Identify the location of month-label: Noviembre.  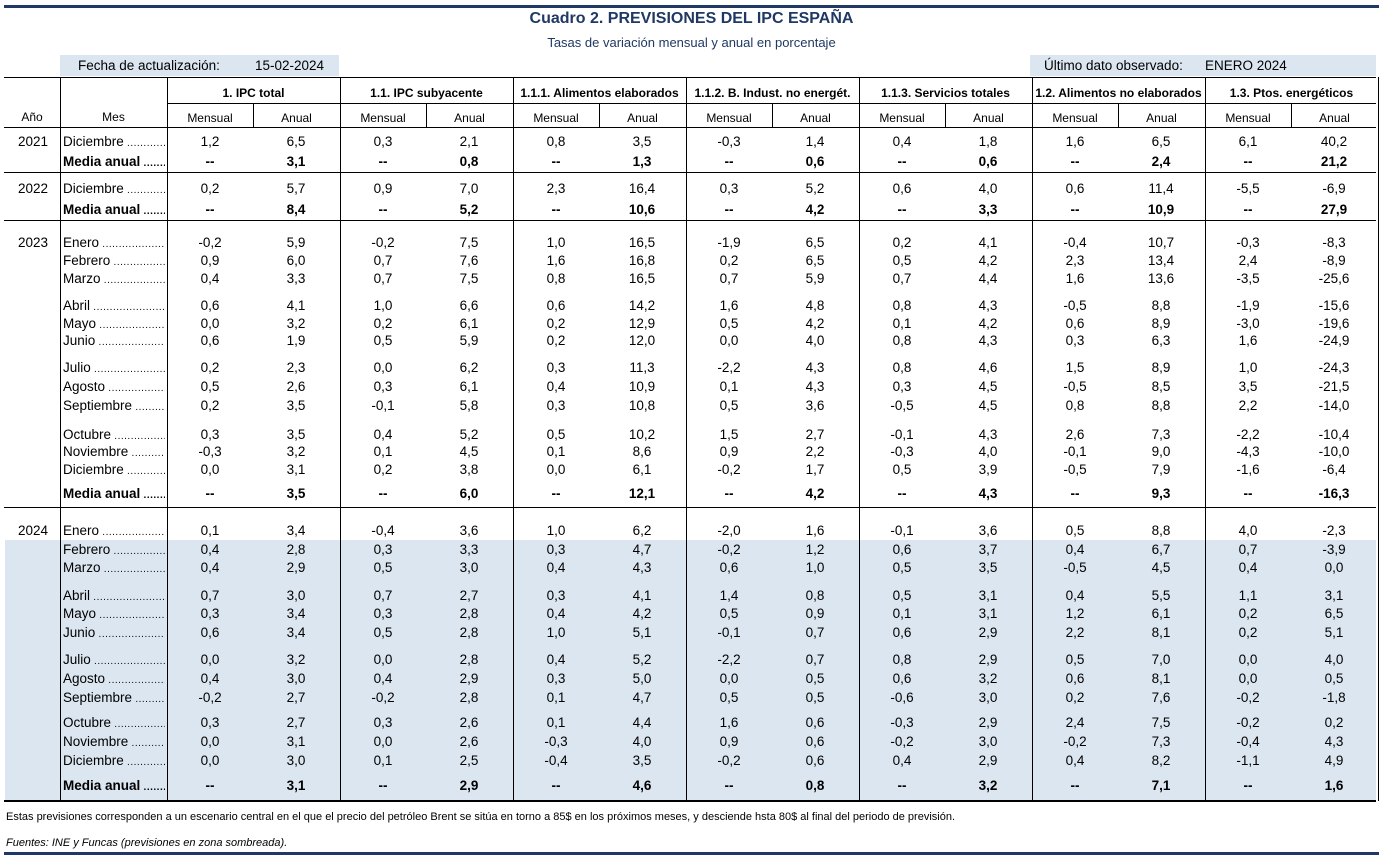
(114, 742).